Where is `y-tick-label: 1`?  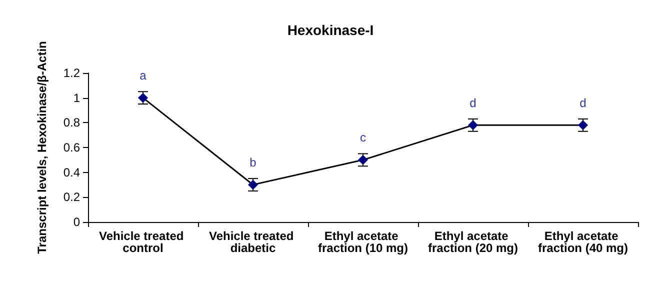 y-tick-label: 1 is located at coordinates (76, 97).